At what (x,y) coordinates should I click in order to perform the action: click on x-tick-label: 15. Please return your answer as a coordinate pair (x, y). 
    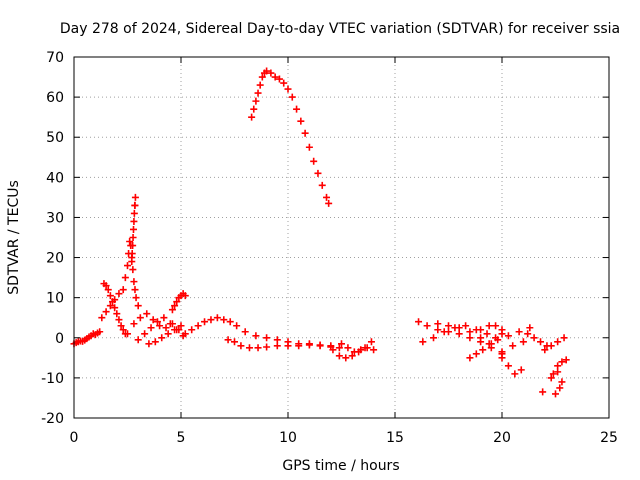
    Looking at the image, I should click on (395, 438).